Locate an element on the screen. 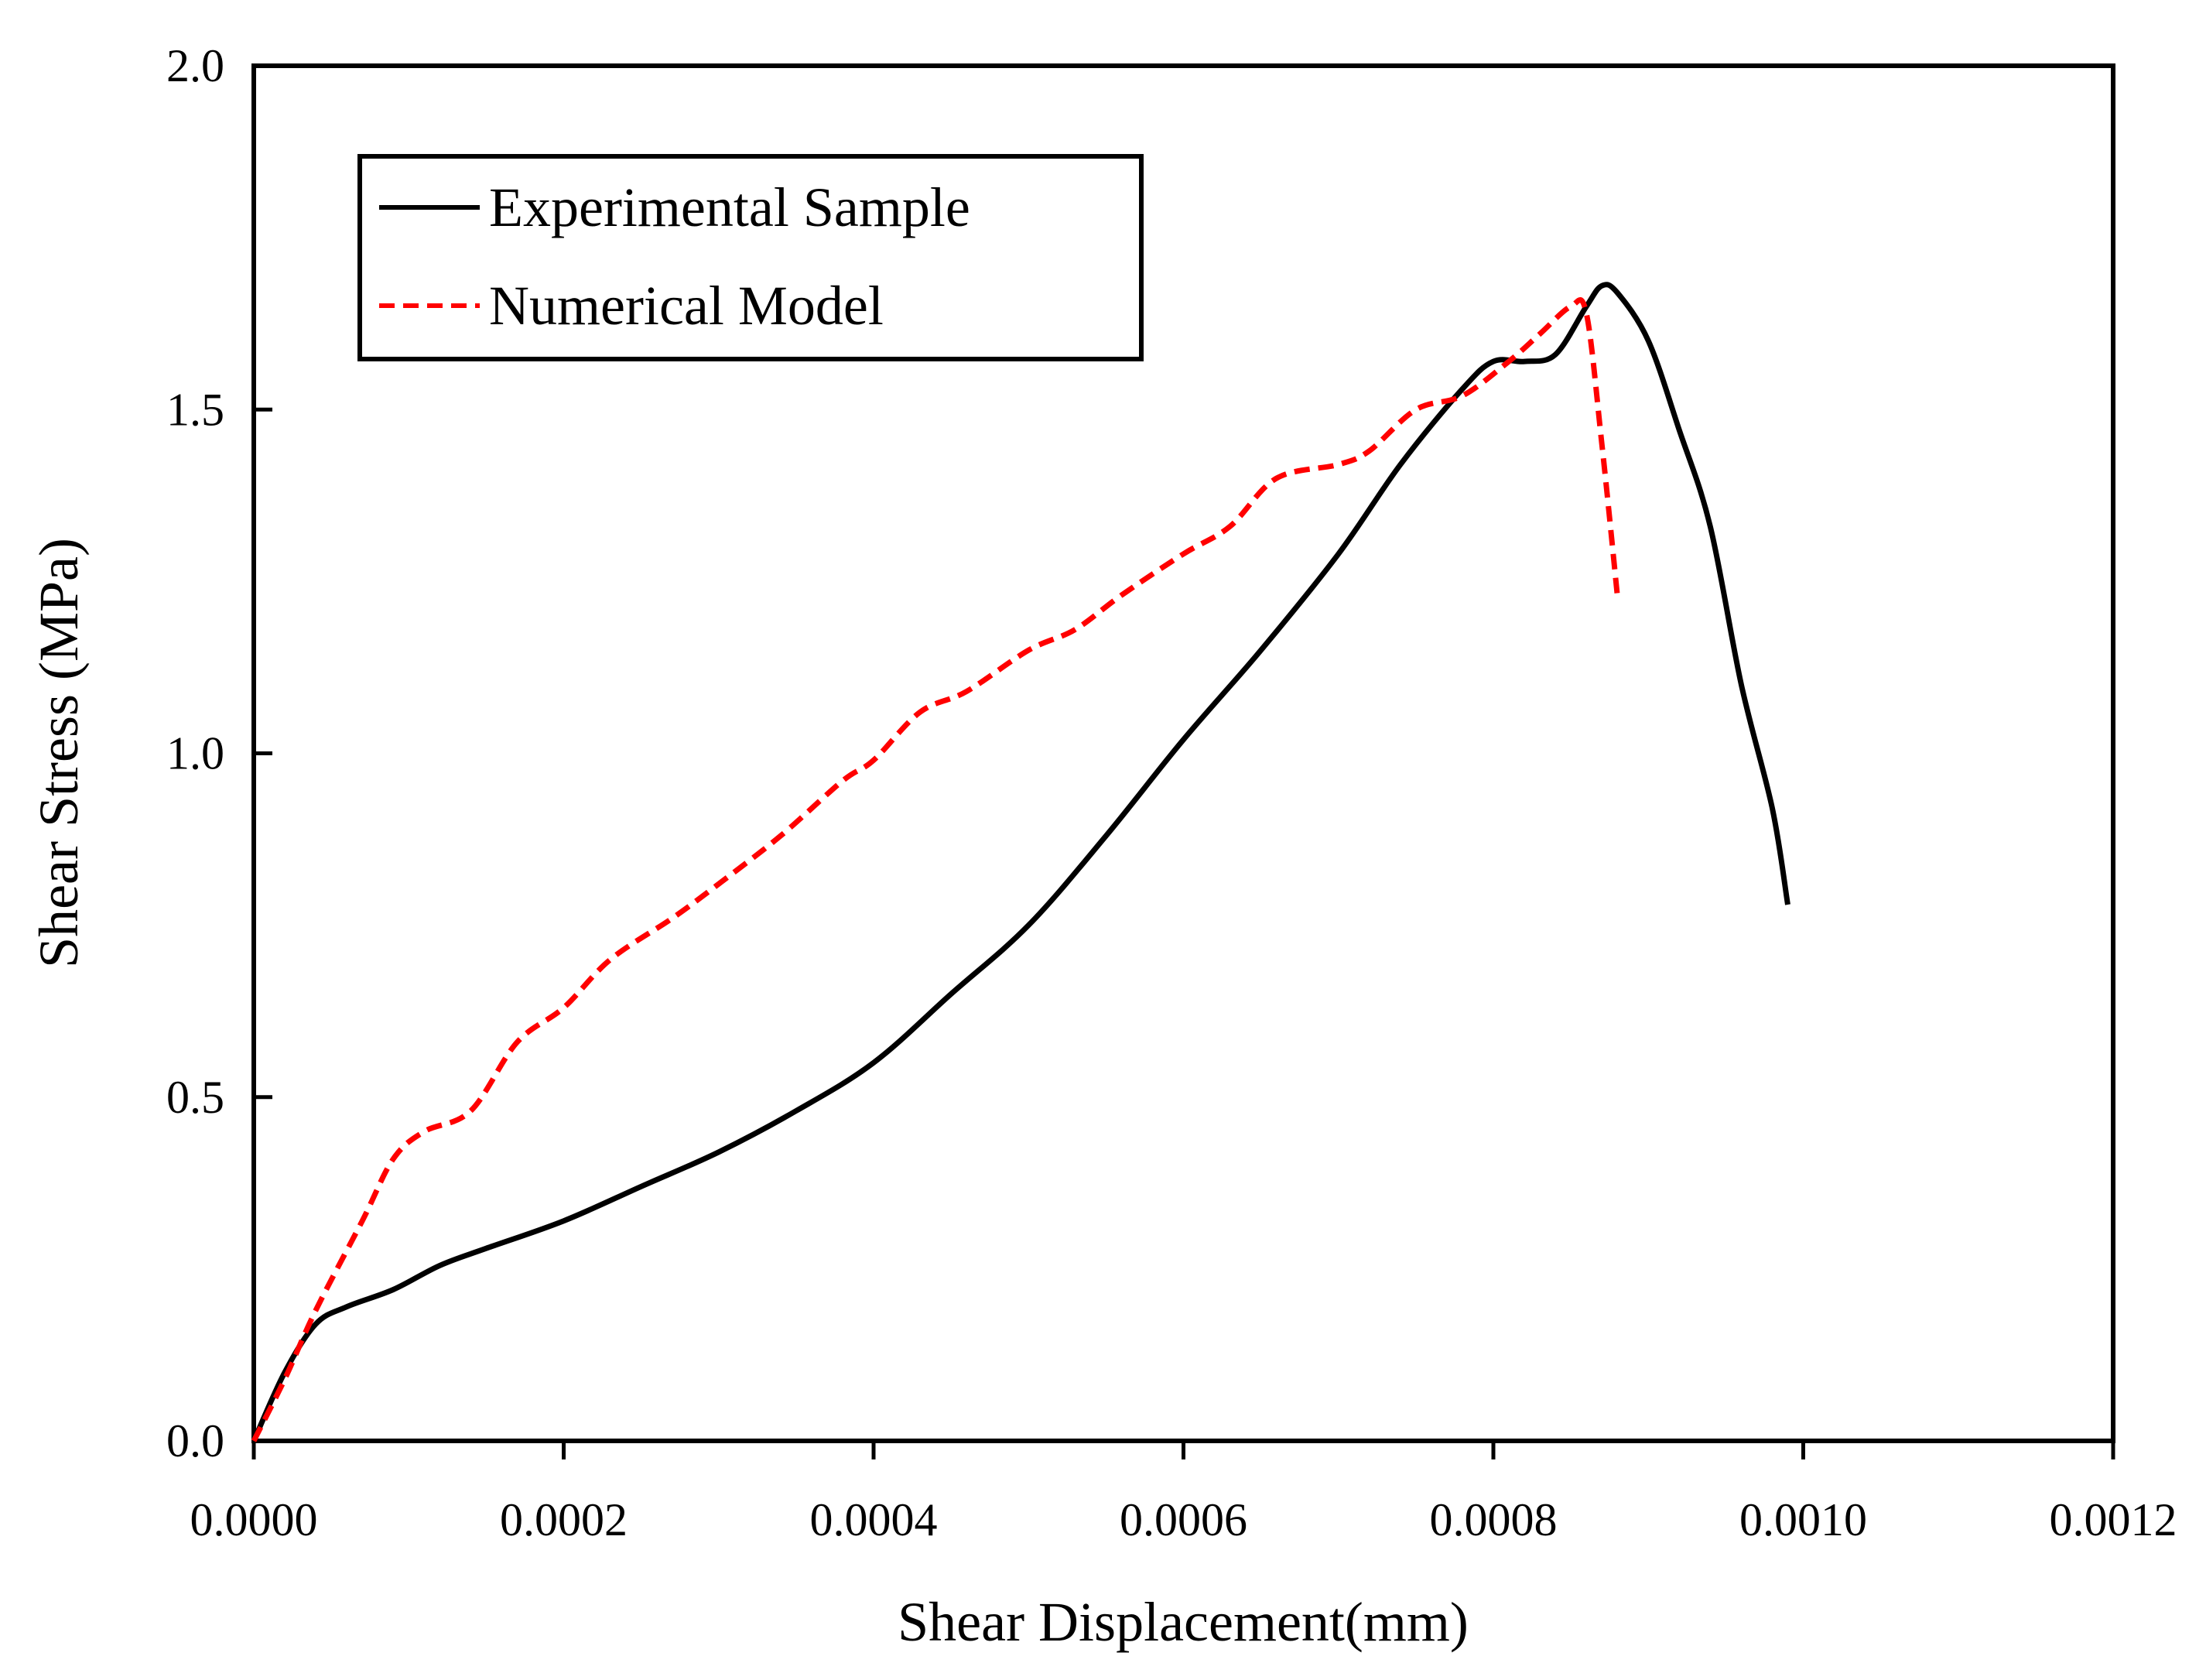  y-tick-label: 0.0 is located at coordinates (195, 1441).